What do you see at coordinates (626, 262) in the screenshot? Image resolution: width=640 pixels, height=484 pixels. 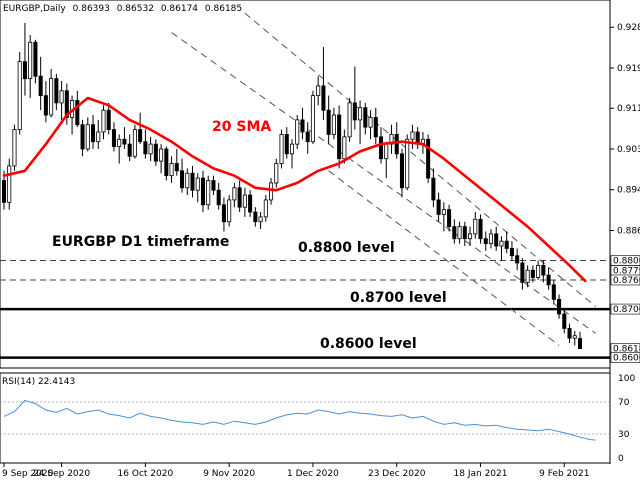 I see `level-tag-label: 0.88000` at bounding box center [626, 262].